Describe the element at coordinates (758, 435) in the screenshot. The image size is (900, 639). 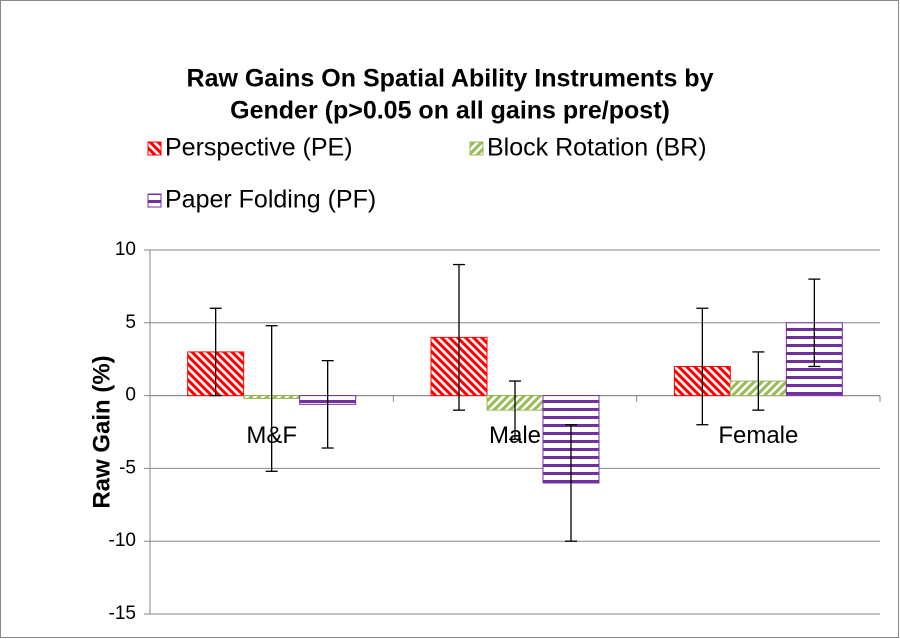
I see `x-tick-label: Female` at that location.